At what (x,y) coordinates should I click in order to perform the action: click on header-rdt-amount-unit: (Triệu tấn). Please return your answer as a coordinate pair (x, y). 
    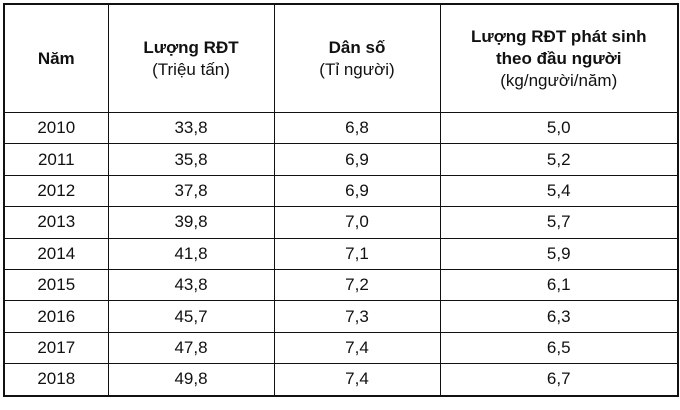
    Looking at the image, I should click on (191, 69).